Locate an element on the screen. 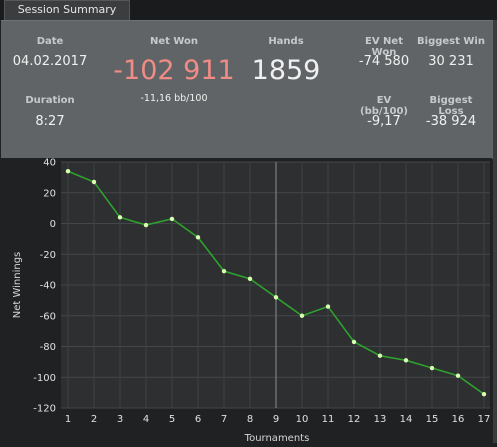  hands-value: 1859 is located at coordinates (286, 70).